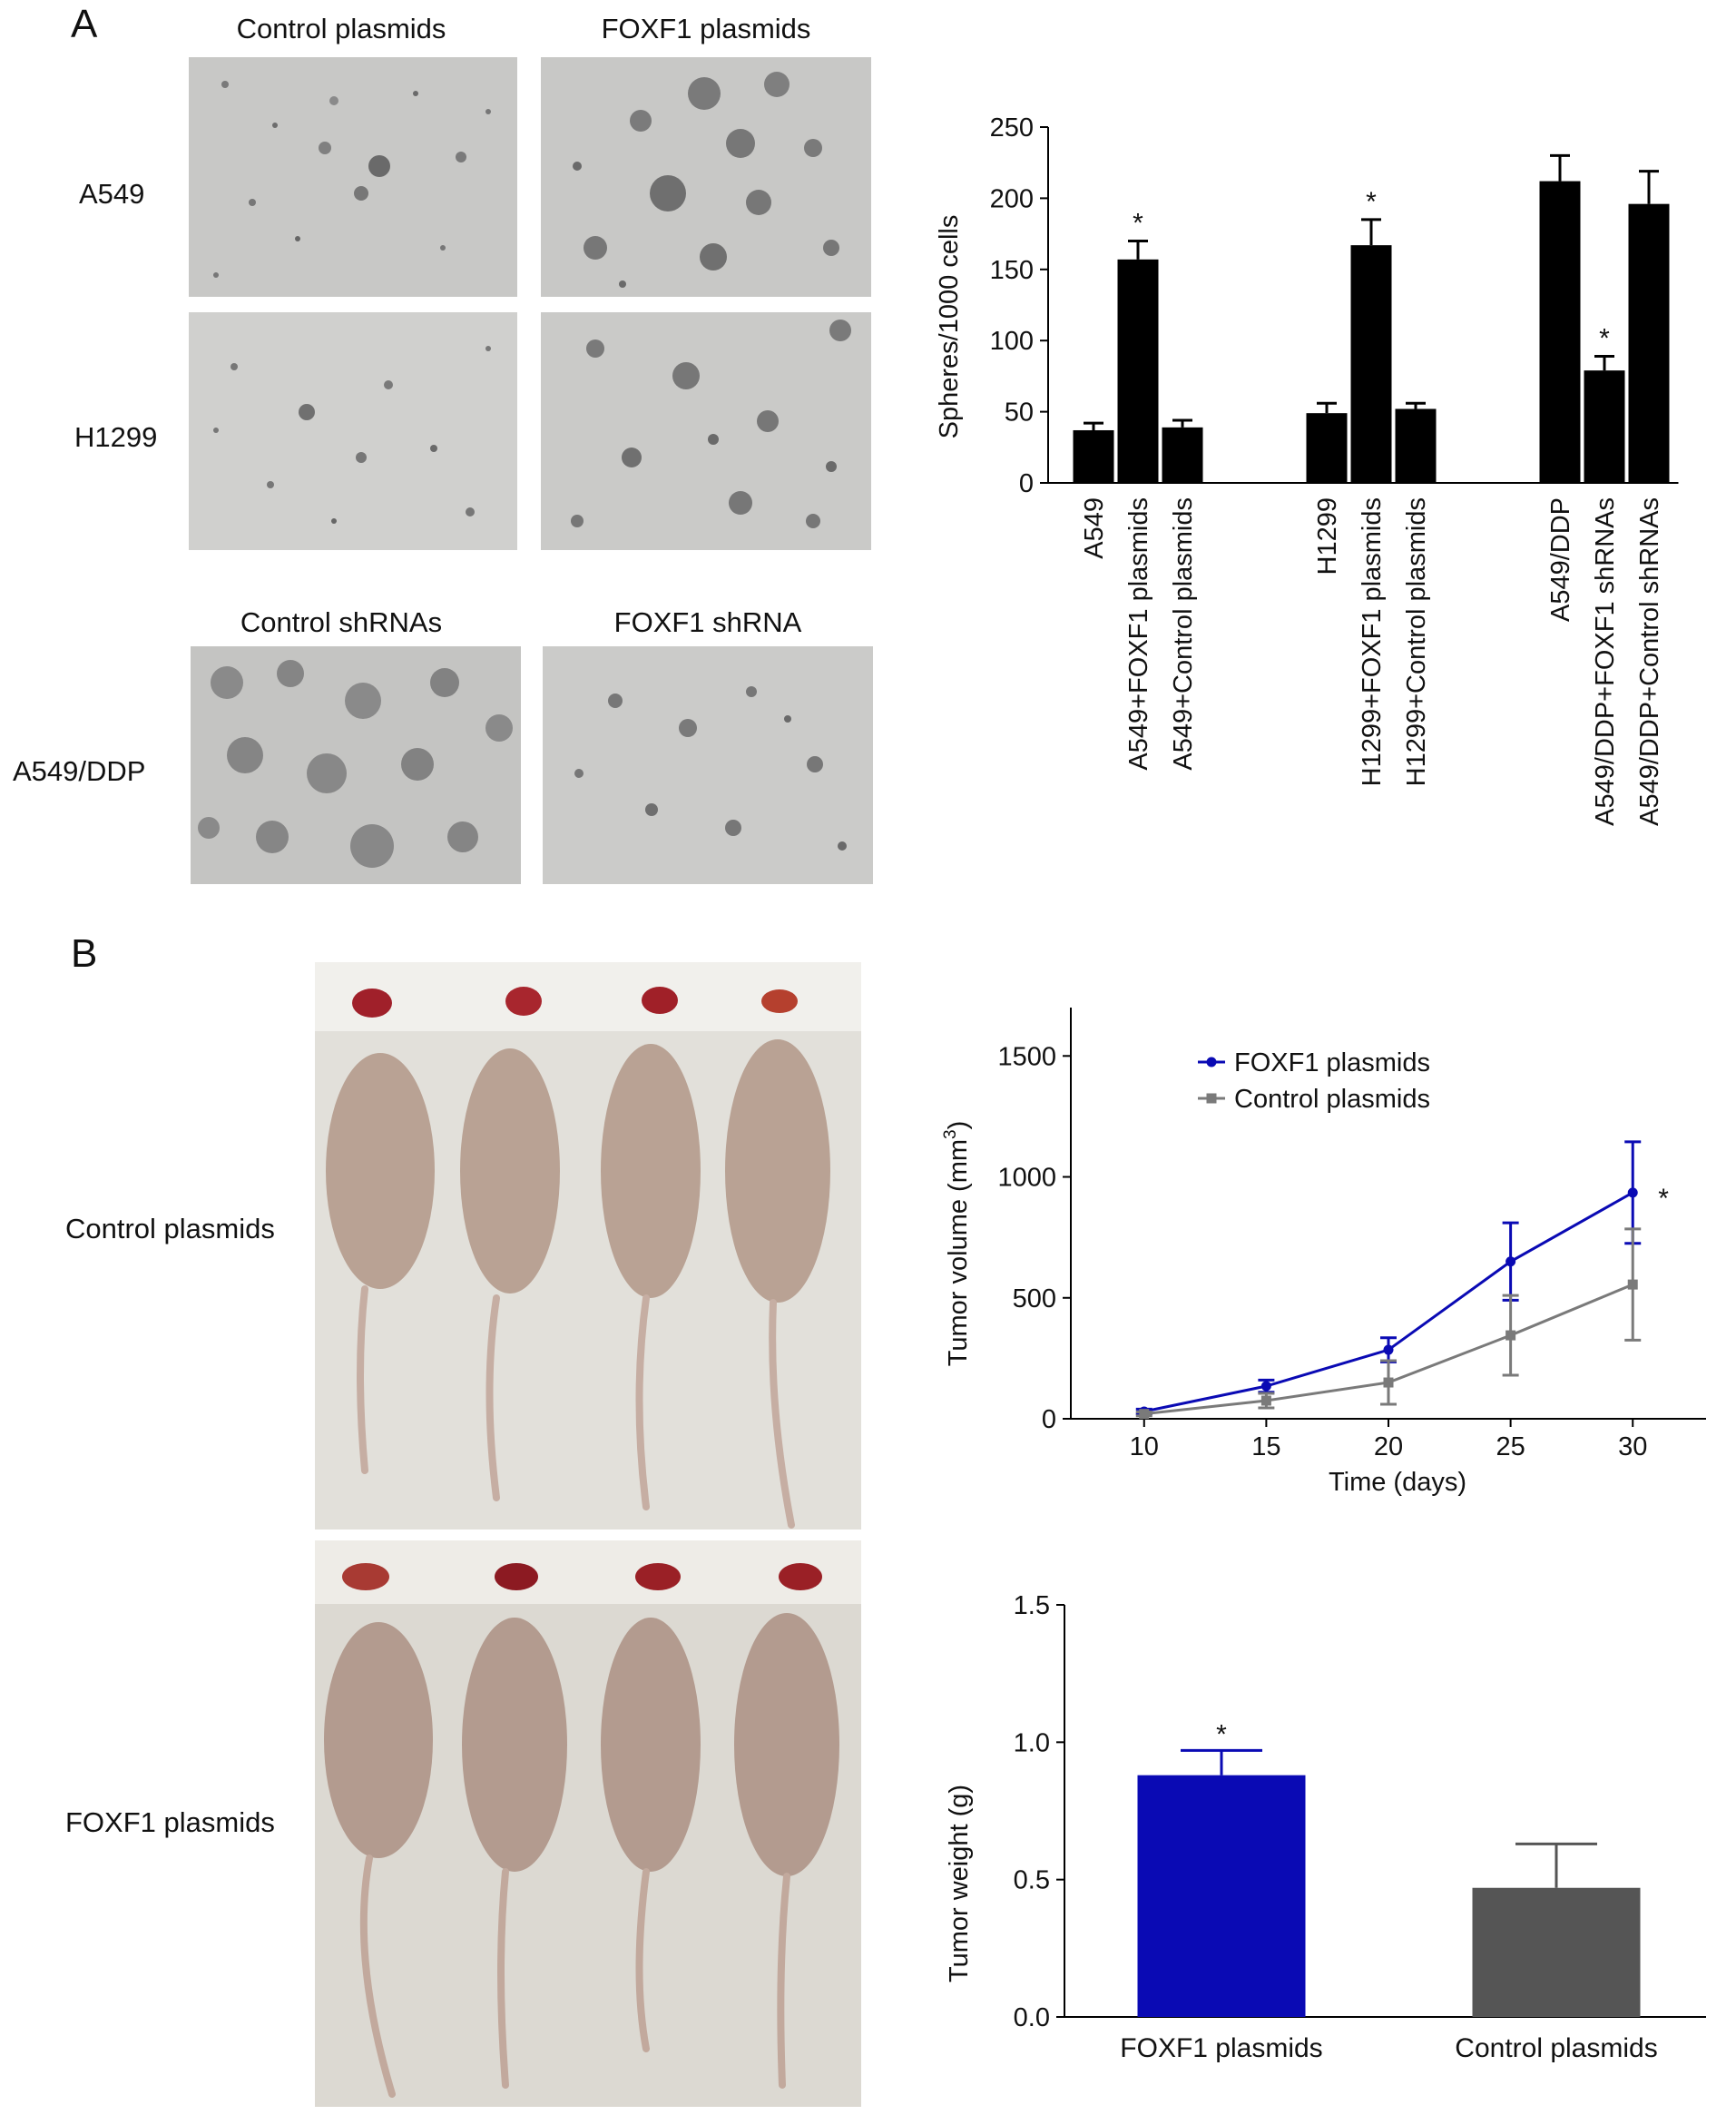  Describe the element at coordinates (1026, 484) in the screenshot. I see `spheres-y-tick-label: 0` at that location.